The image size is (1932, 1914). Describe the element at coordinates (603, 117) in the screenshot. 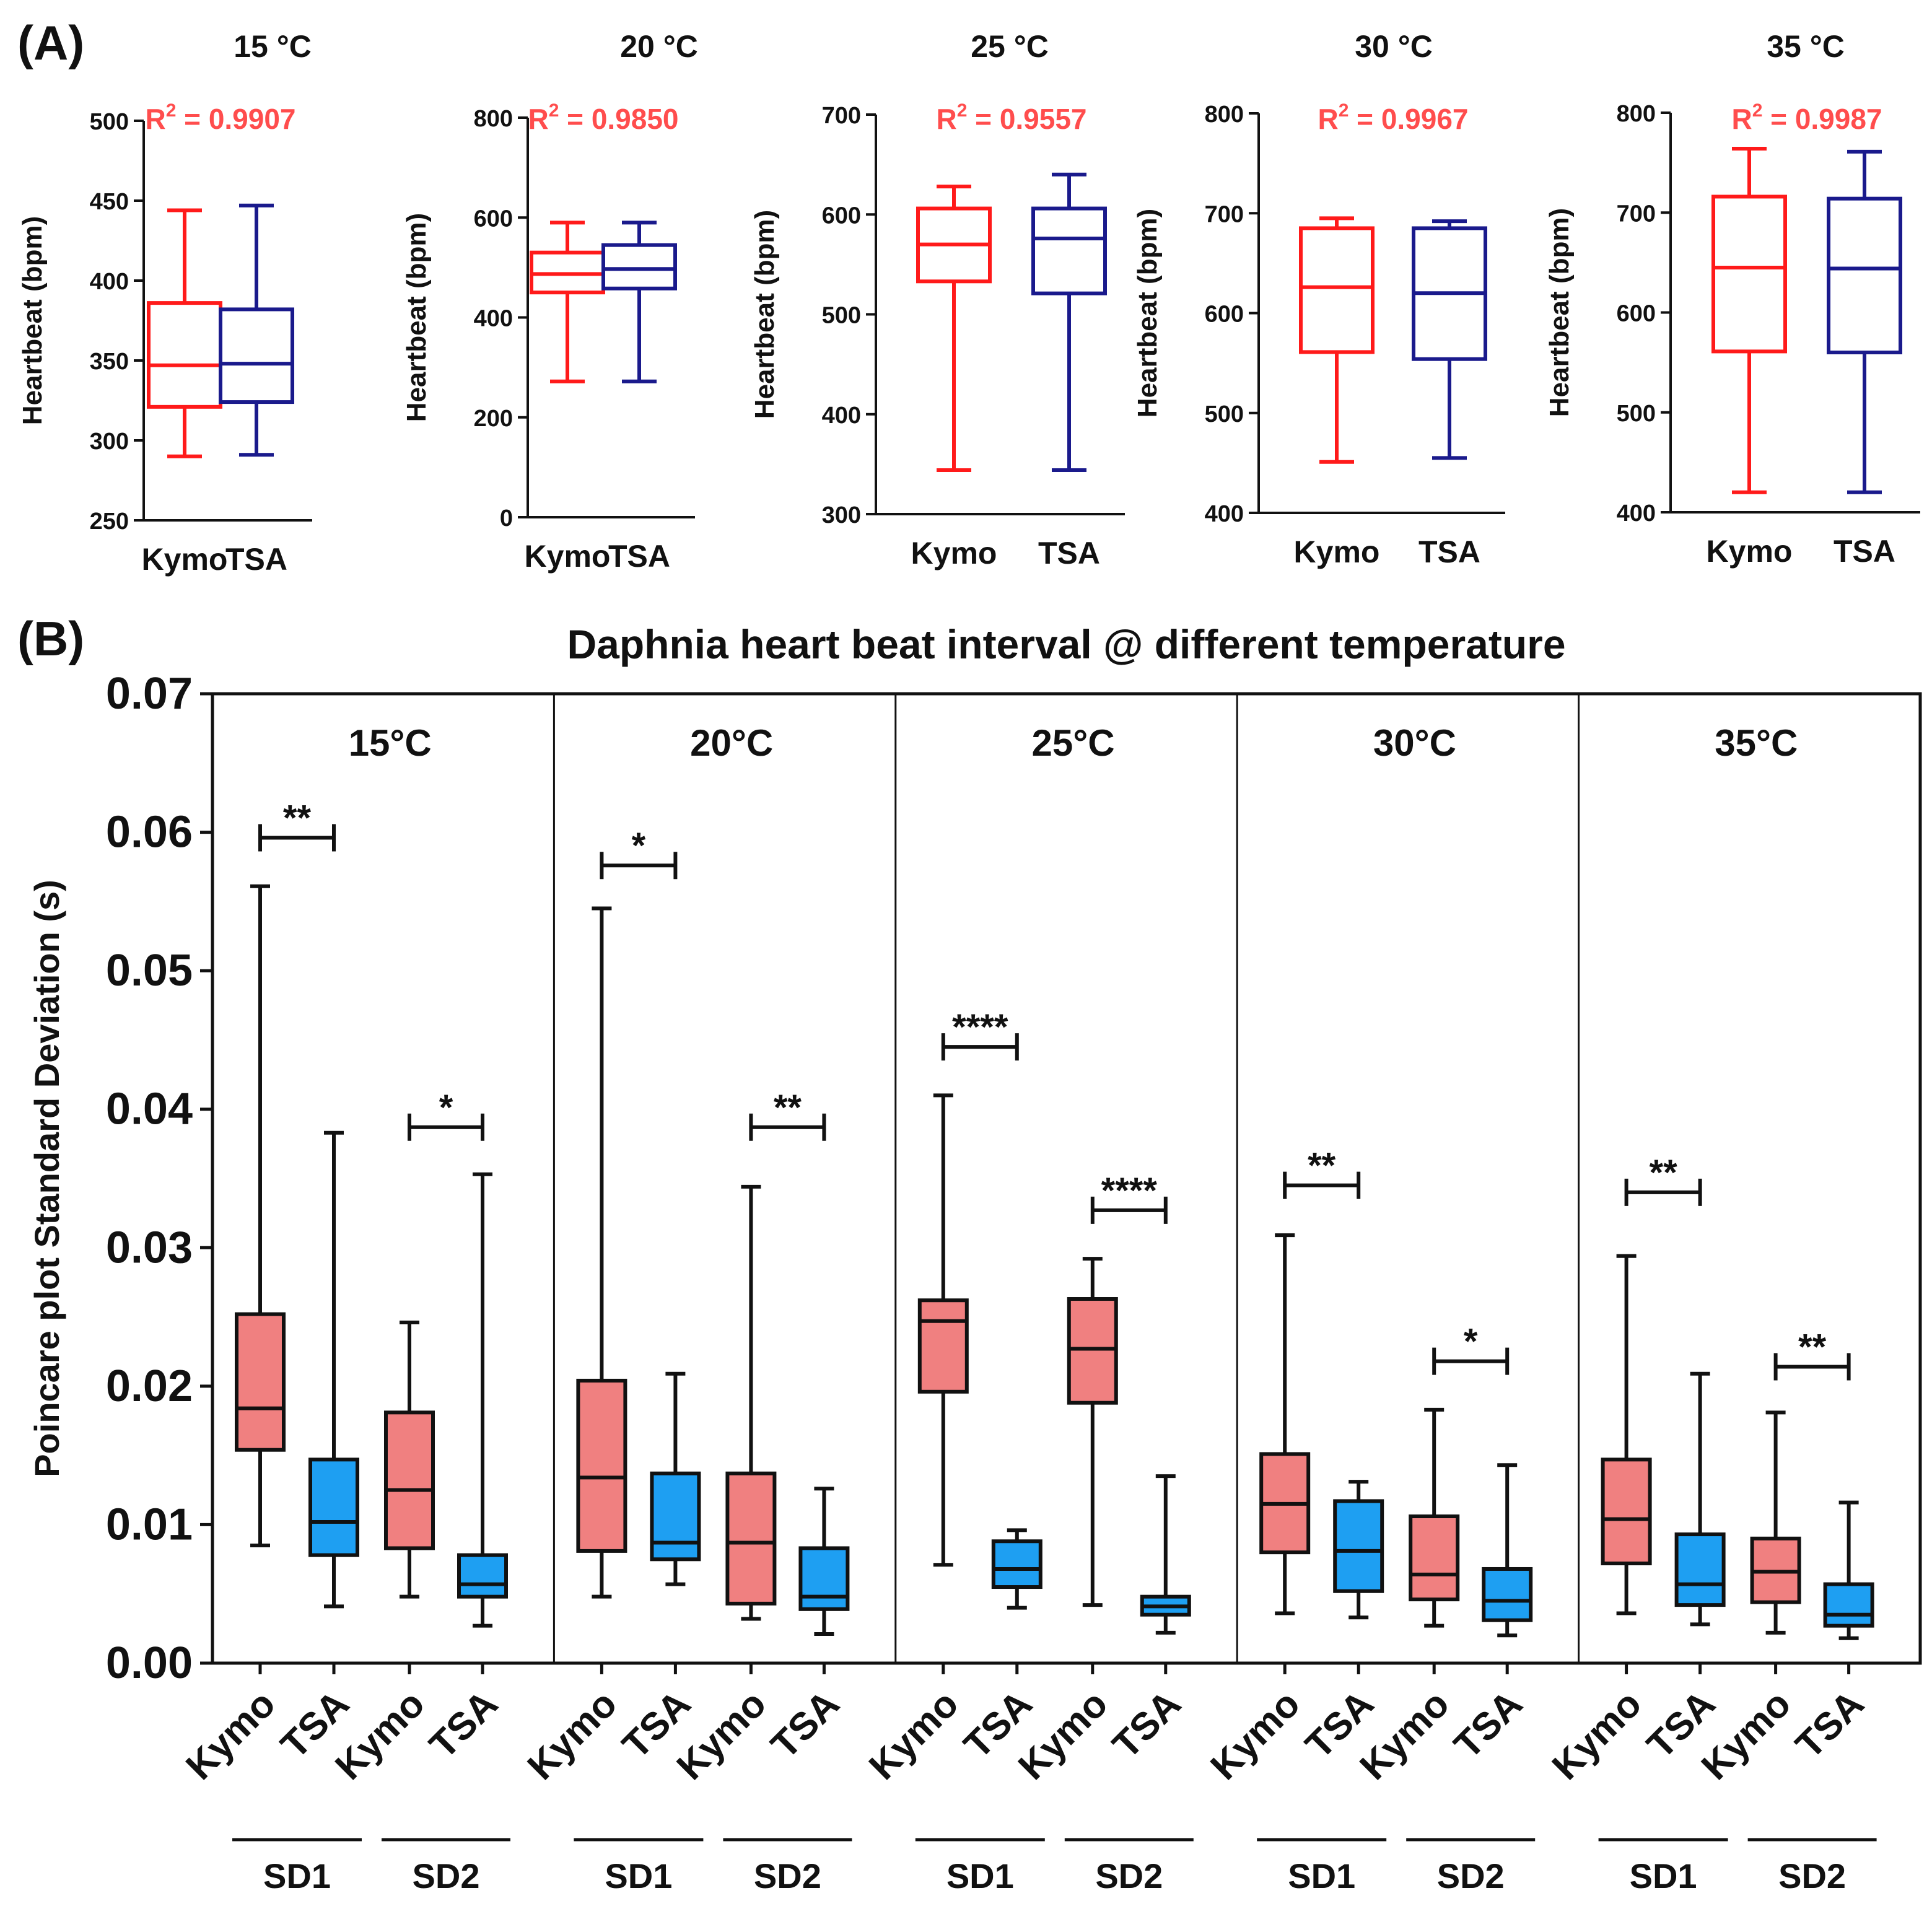

I see `r-squared-label: R2 = 0.9850` at that location.